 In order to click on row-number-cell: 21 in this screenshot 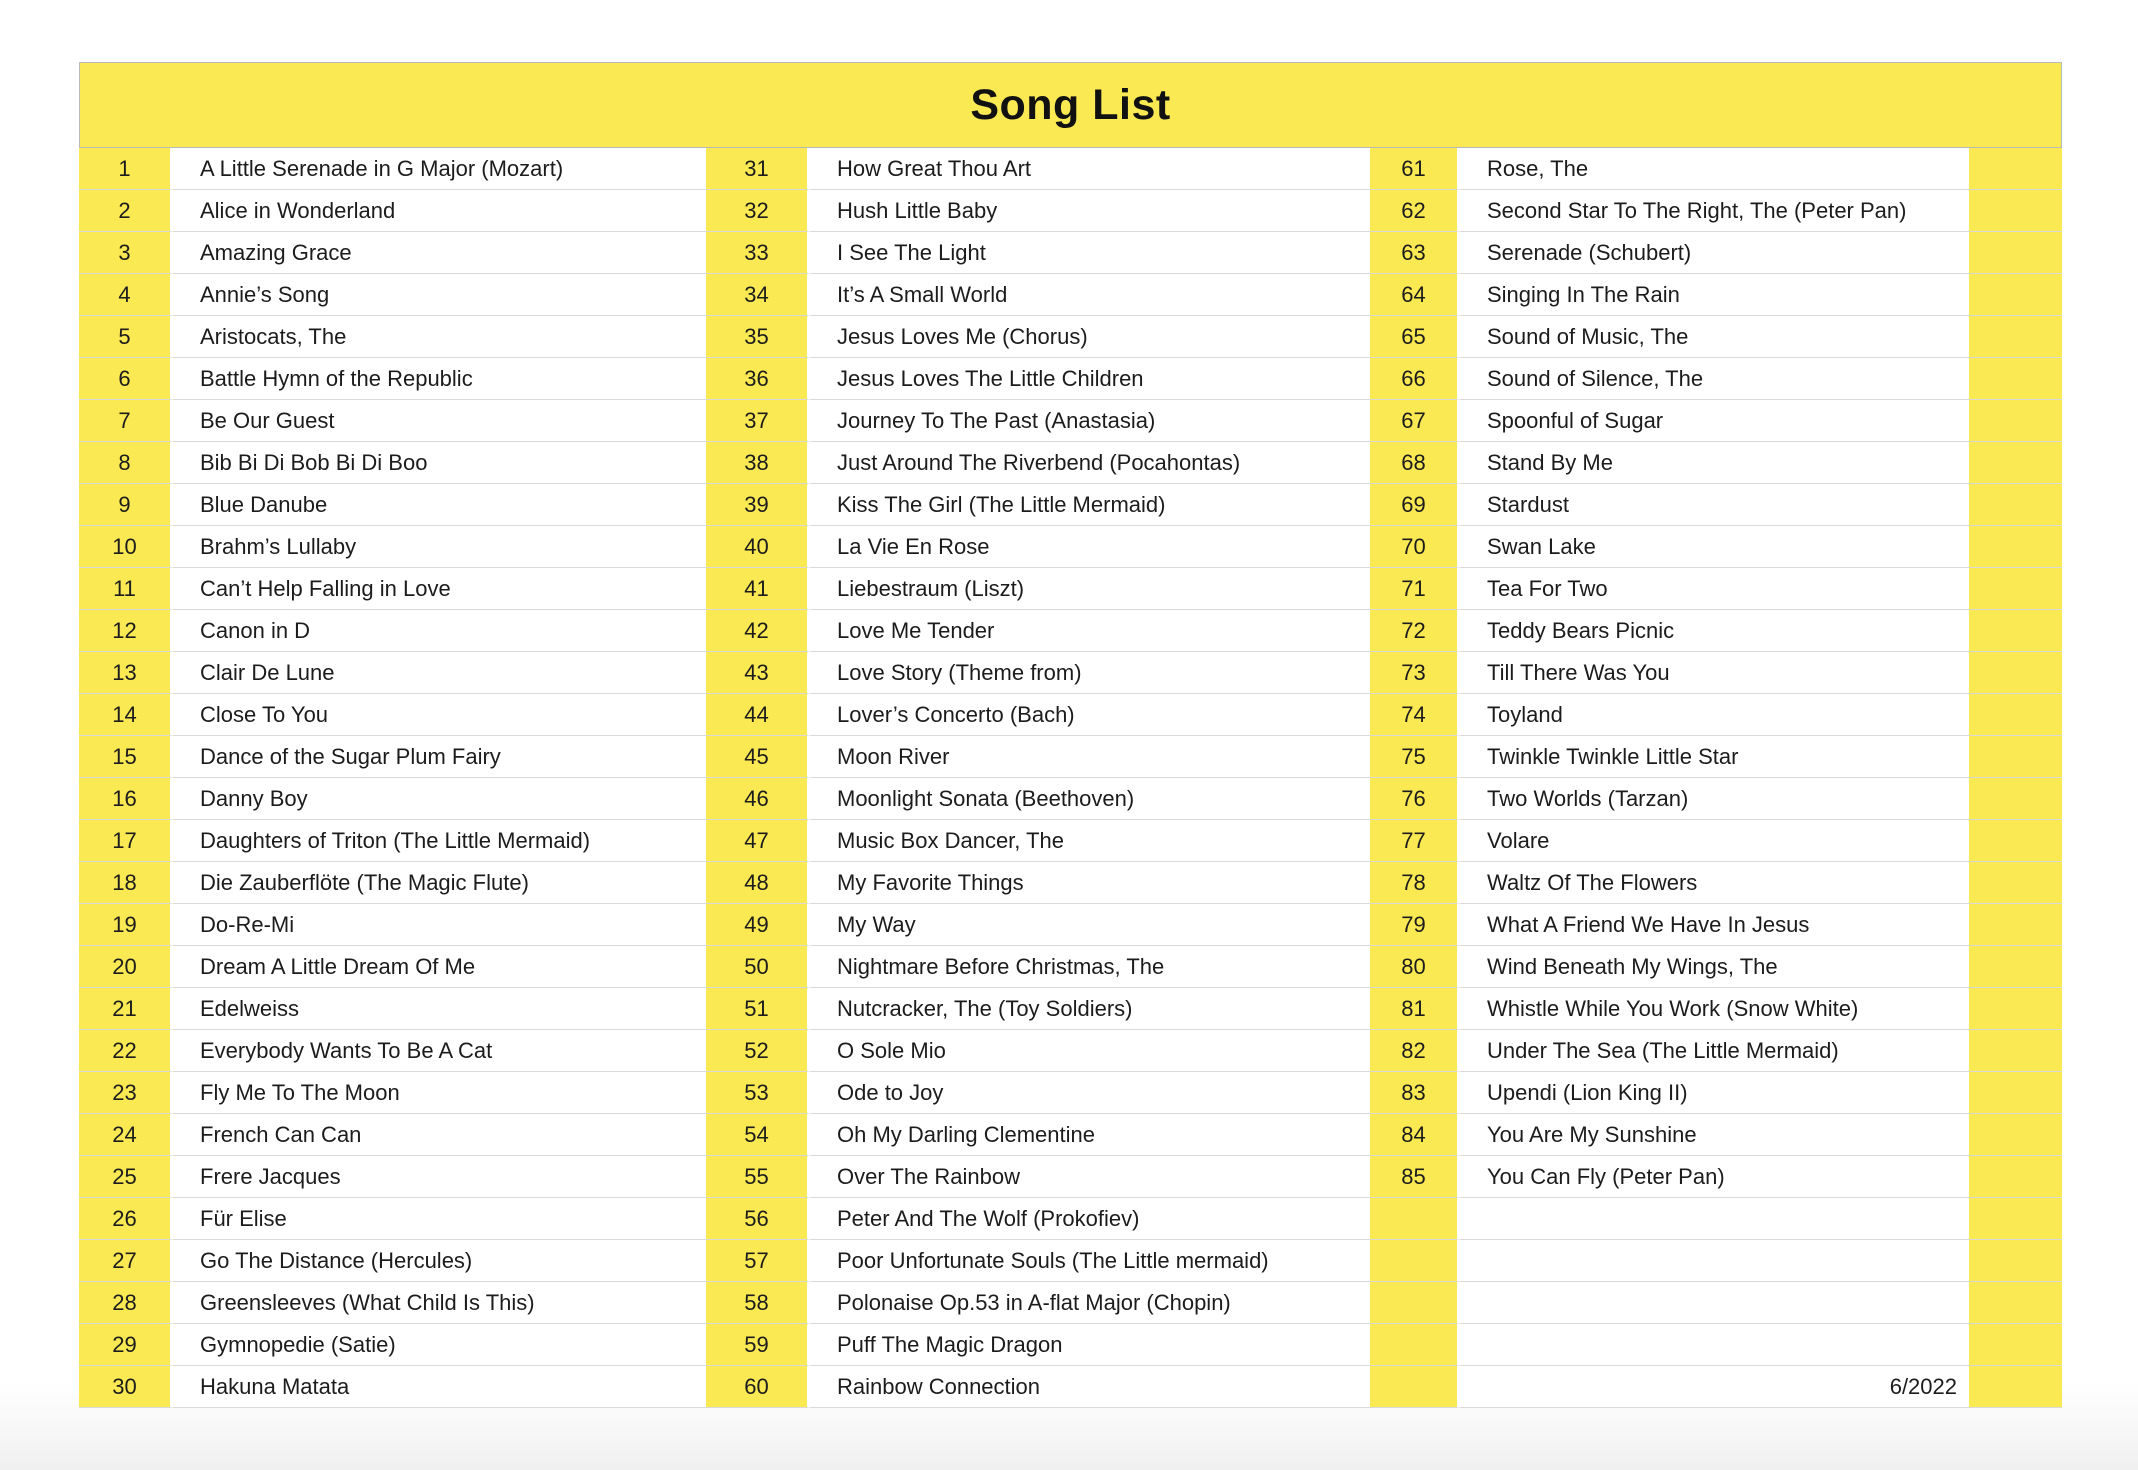, I will do `click(126, 1009)`.